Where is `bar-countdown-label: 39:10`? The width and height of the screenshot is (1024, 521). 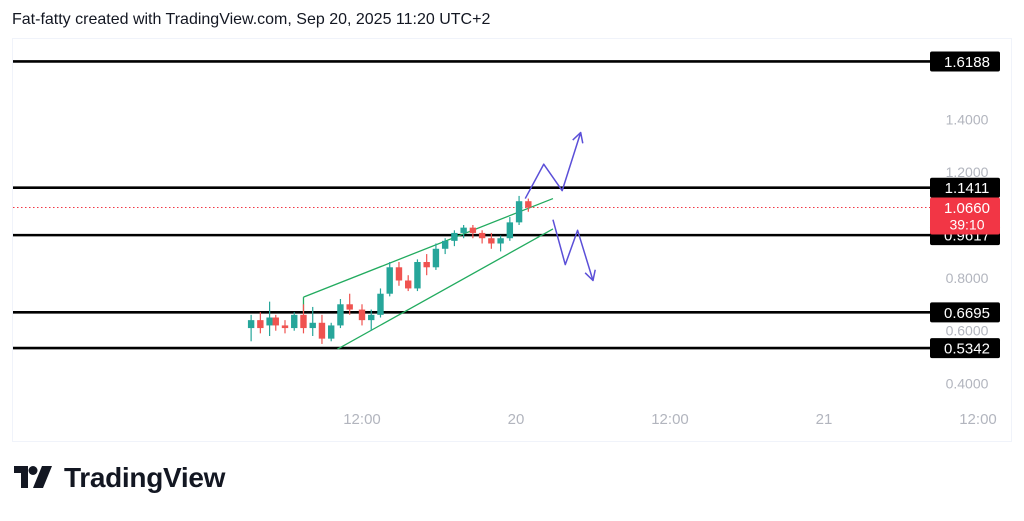 bar-countdown-label: 39:10 is located at coordinates (966, 225).